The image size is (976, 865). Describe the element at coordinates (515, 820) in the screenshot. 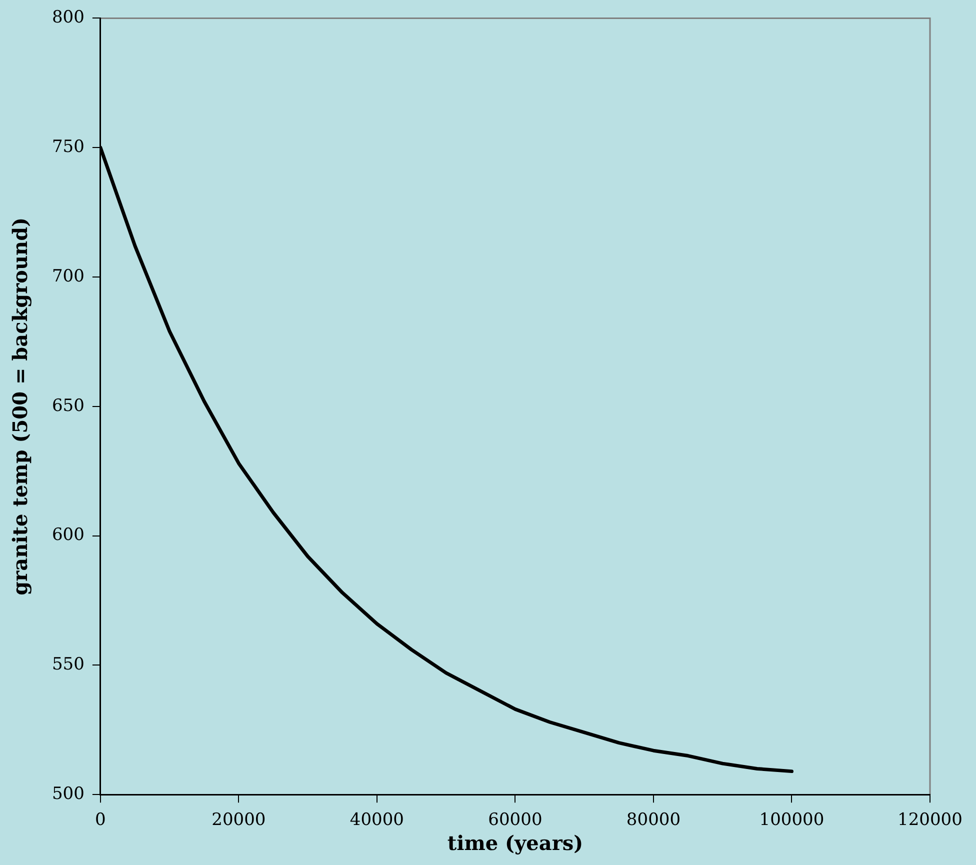

I see `x-tick-label: 60000` at that location.